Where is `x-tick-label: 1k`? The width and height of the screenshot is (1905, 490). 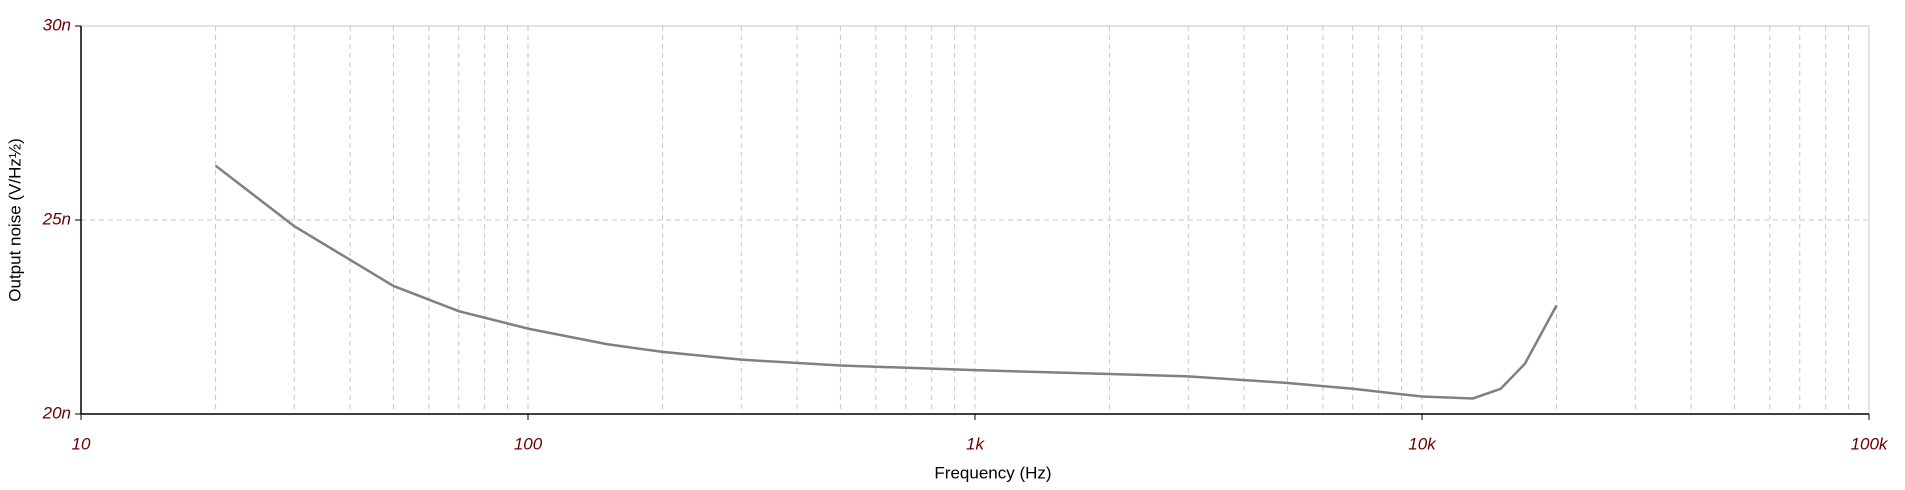 x-tick-label: 1k is located at coordinates (975, 443).